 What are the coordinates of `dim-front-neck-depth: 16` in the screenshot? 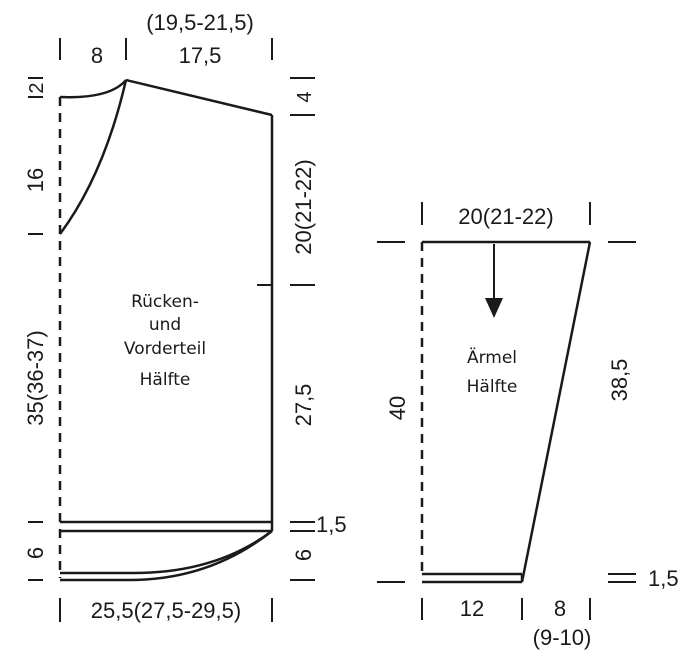 It's located at (35, 180).